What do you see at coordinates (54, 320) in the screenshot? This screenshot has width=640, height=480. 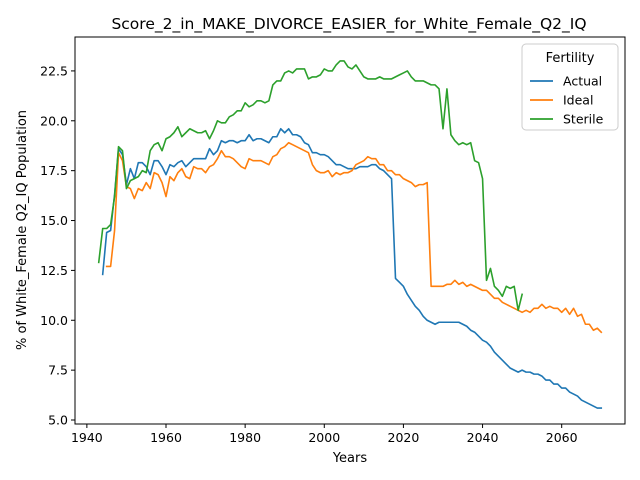 I see `y-tick-label: 10.0` at bounding box center [54, 320].